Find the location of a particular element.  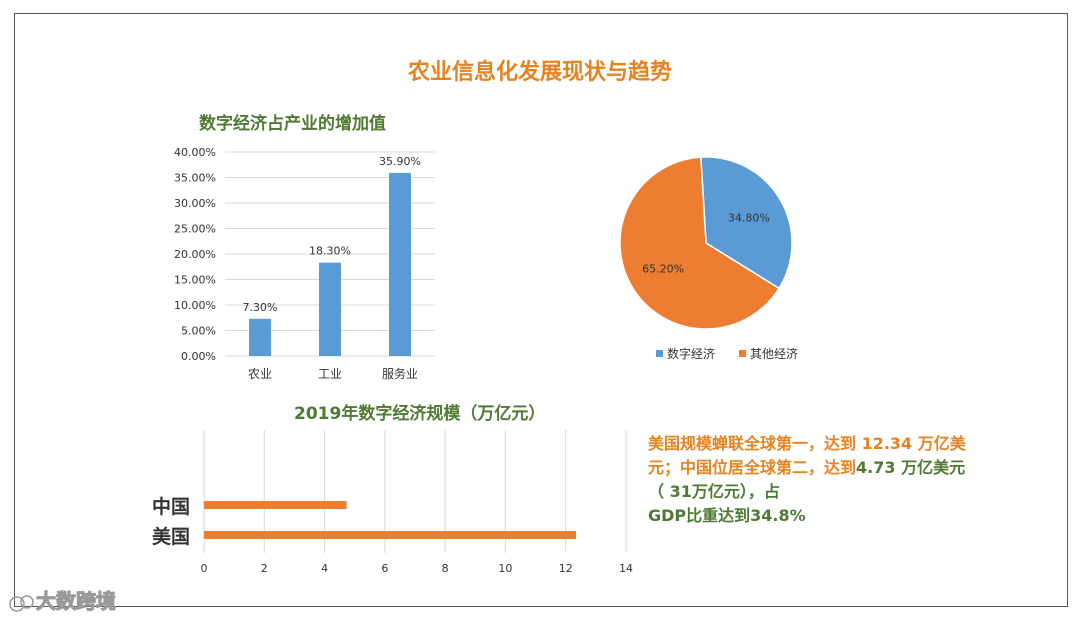

hbar-xtick-label: 8 is located at coordinates (445, 568).